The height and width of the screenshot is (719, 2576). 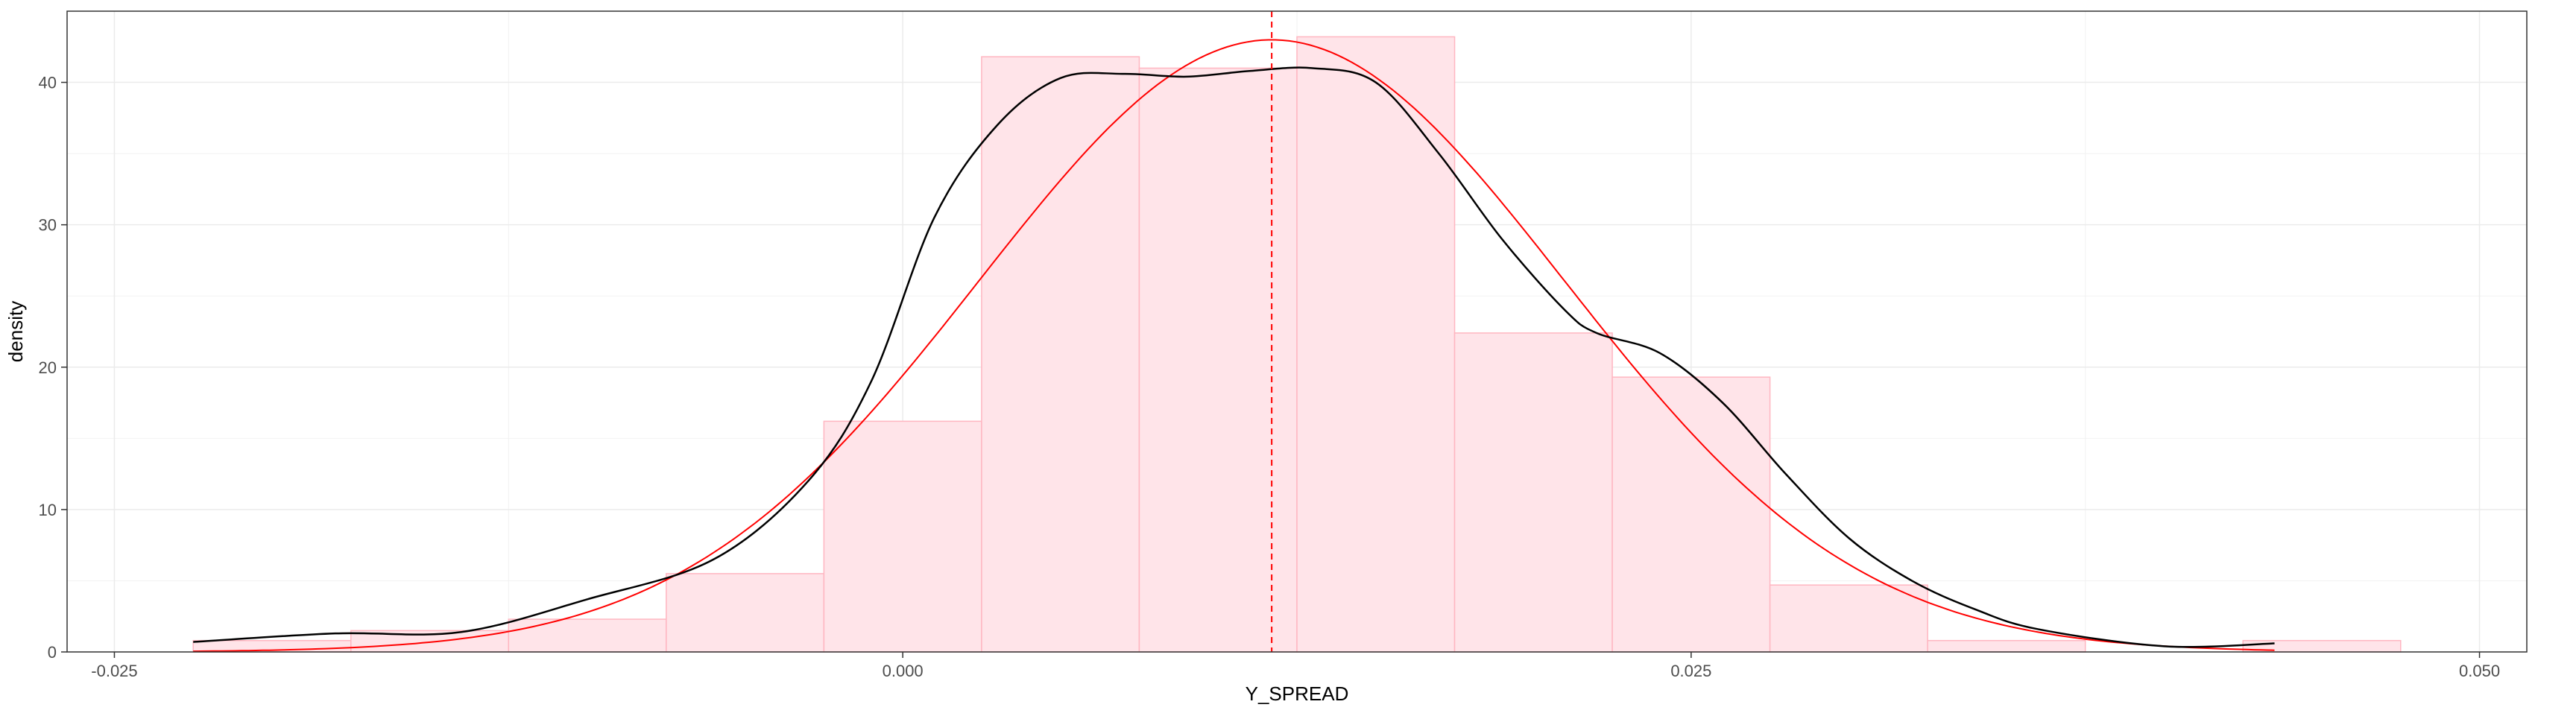 What do you see at coordinates (904, 671) in the screenshot?
I see `x-tick-label: 0.000` at bounding box center [904, 671].